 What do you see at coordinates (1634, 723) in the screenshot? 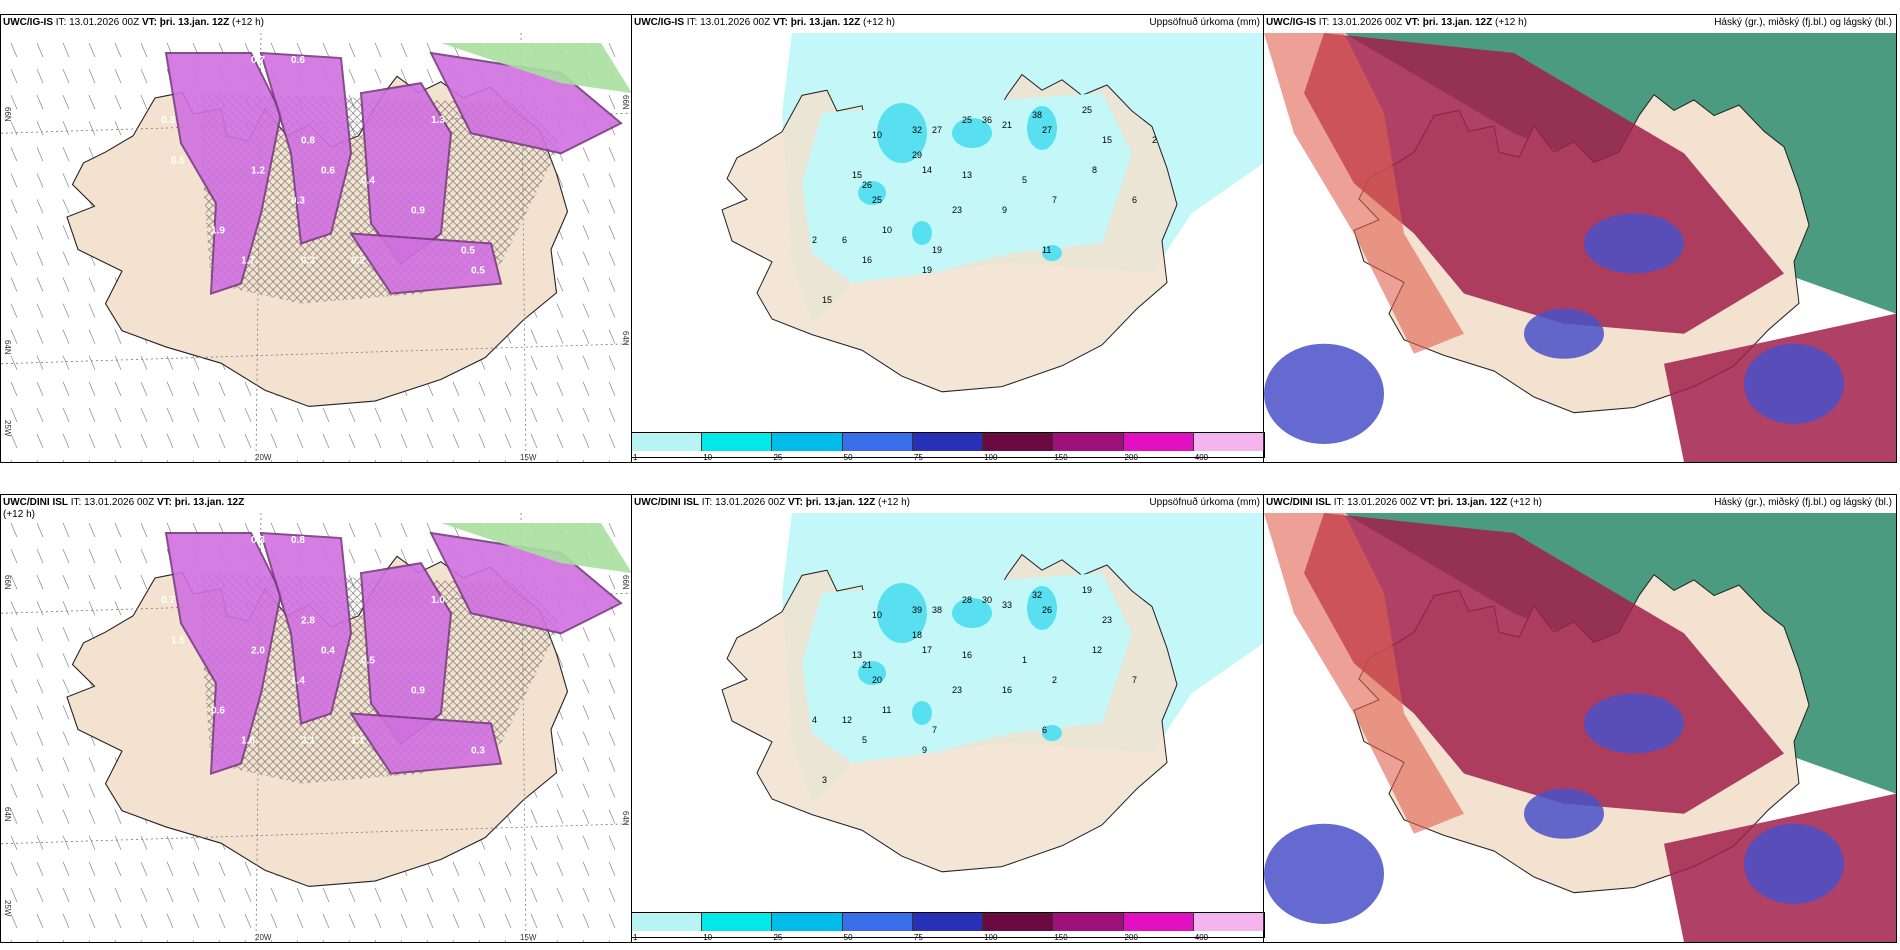
I see `cloud-low-area` at bounding box center [1634, 723].